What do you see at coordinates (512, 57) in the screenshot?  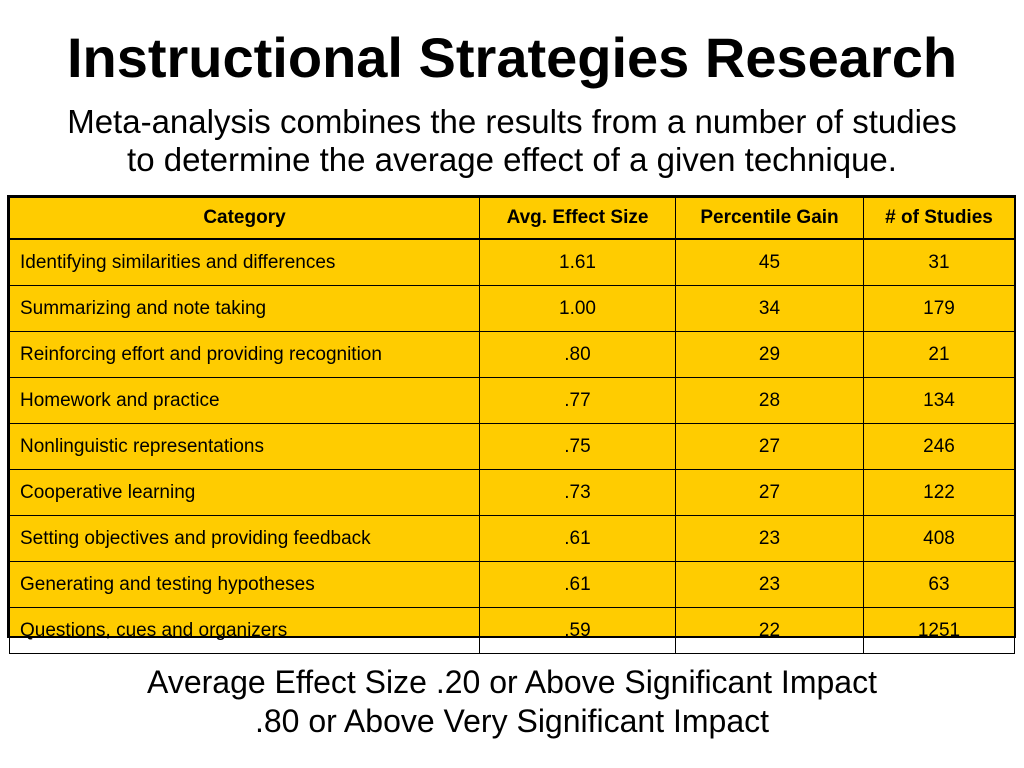 I see `slide-title: Instructional Strategies Research` at bounding box center [512, 57].